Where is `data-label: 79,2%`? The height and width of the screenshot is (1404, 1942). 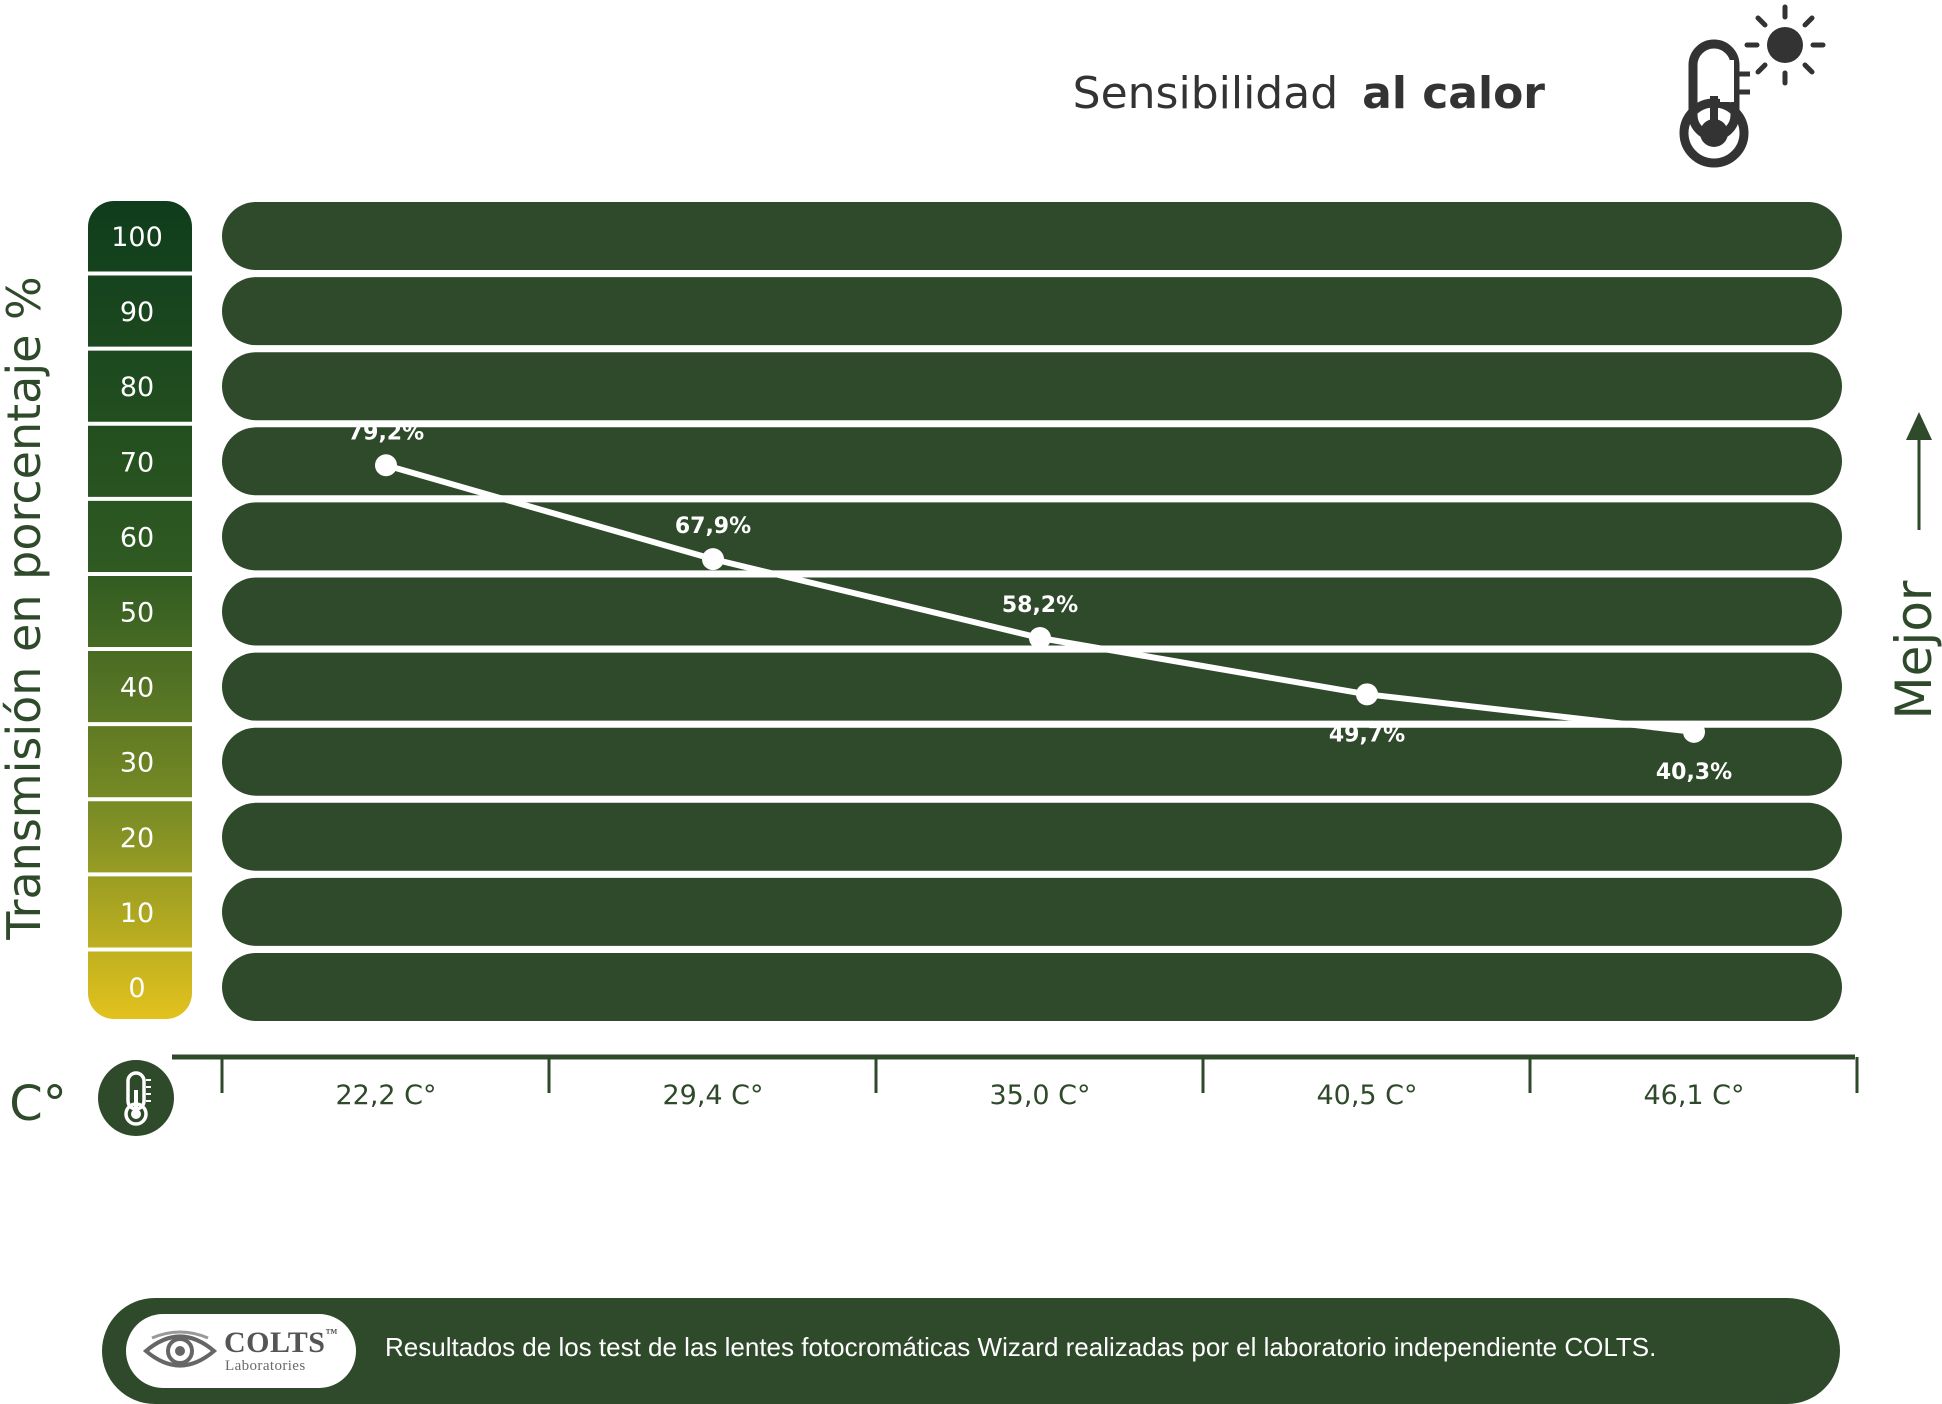
data-label: 79,2% is located at coordinates (386, 432).